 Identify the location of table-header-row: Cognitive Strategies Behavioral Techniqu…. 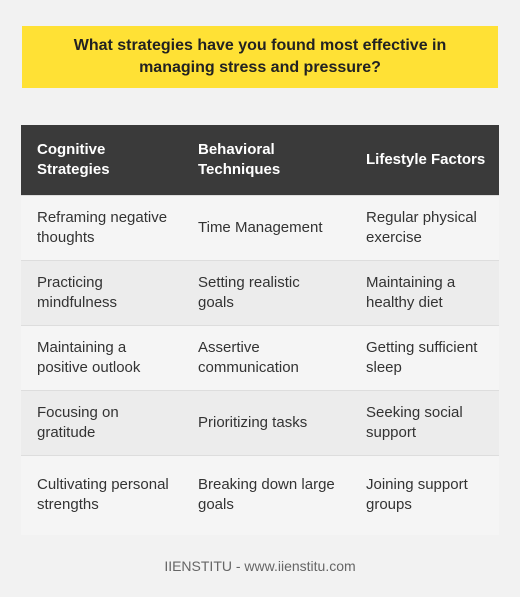
(260, 160).